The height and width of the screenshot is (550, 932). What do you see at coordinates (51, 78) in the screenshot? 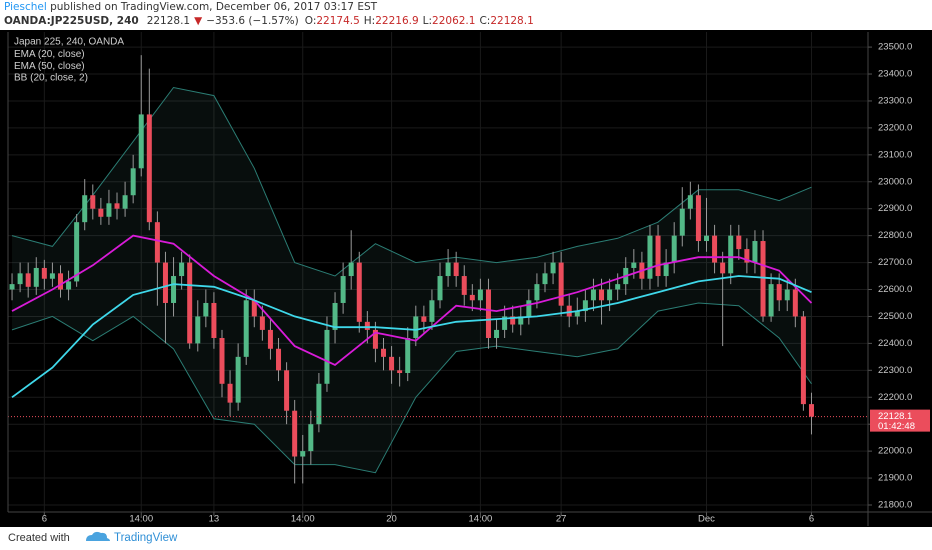
I see `legend-entry: BB (20, close, 2)` at bounding box center [51, 78].